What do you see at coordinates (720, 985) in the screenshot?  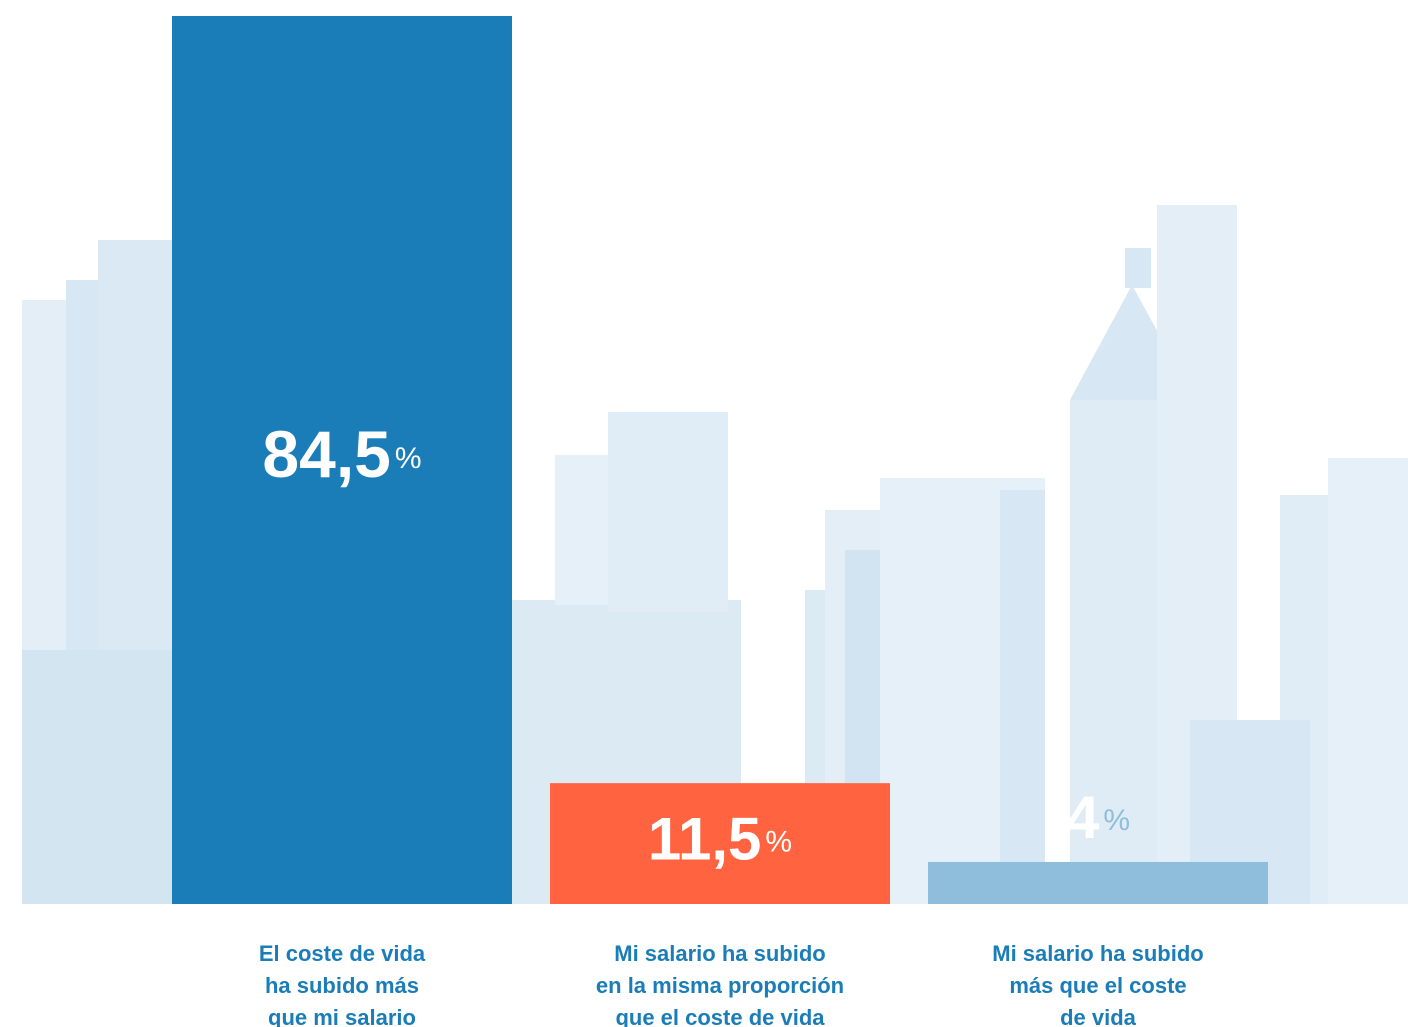 I see `category-label: en la misma proporción` at bounding box center [720, 985].